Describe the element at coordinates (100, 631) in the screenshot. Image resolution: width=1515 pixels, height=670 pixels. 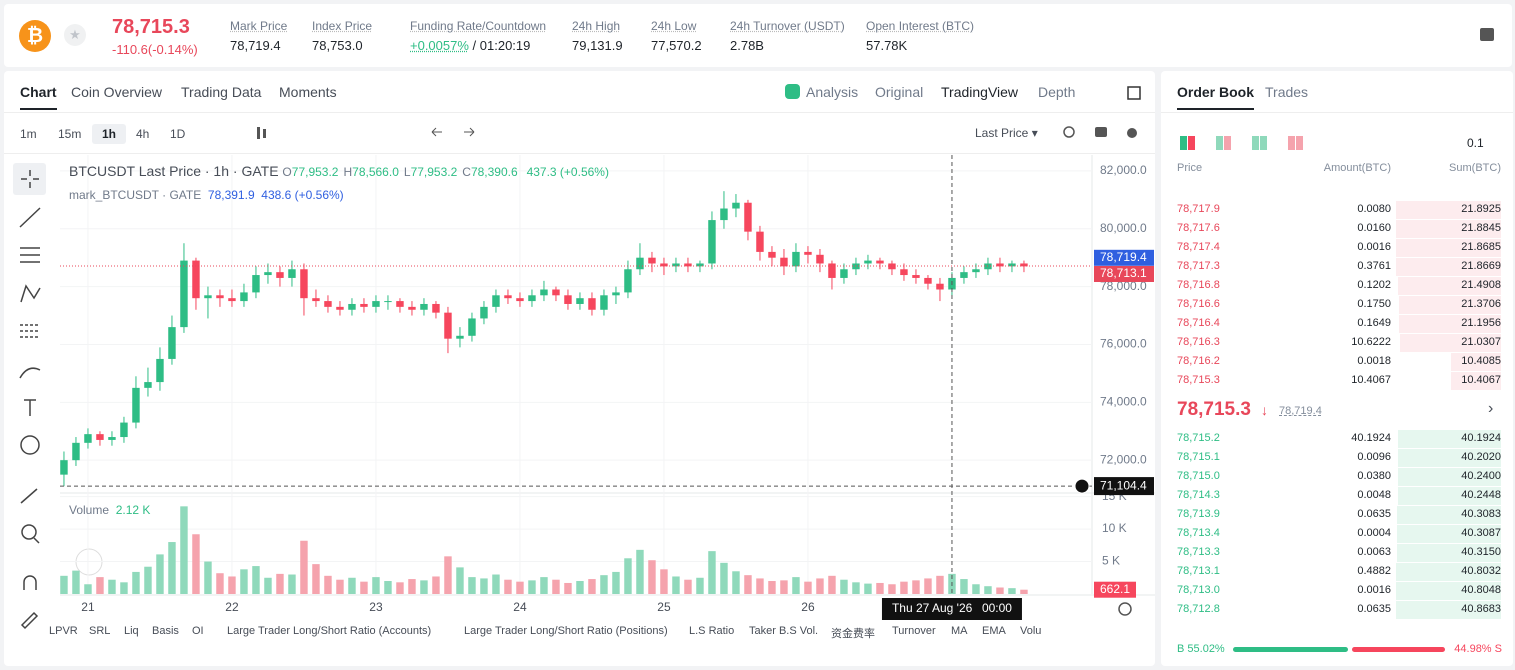
I see `indicator: SRL` at that location.